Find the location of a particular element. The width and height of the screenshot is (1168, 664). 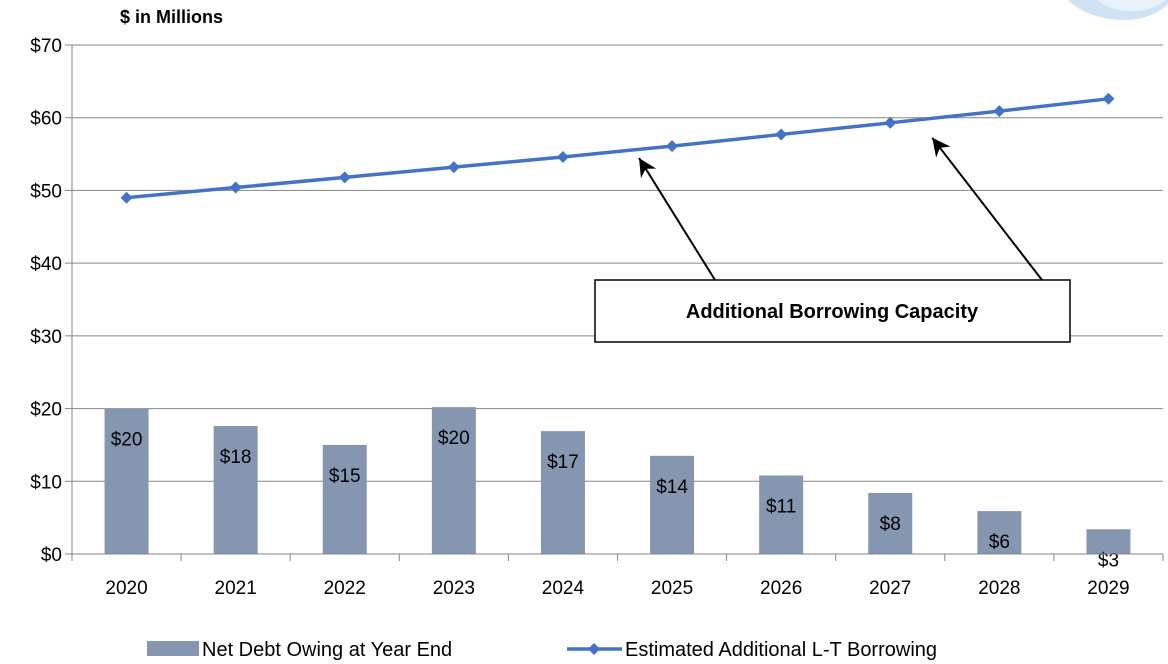

x-tick-label: 2023 is located at coordinates (454, 588).